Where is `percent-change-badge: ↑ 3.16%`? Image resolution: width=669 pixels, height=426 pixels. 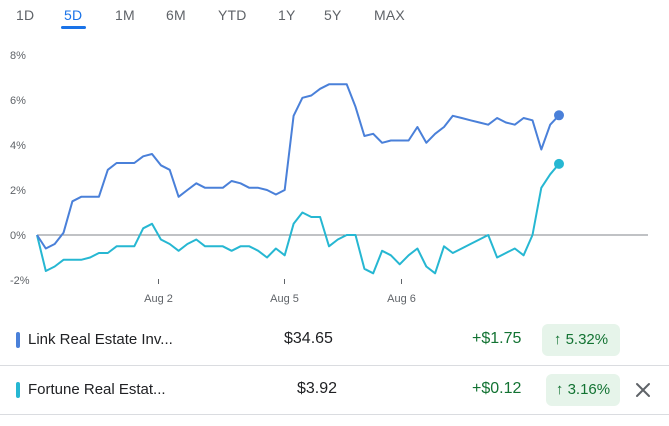
percent-change-badge: ↑ 3.16% is located at coordinates (583, 390).